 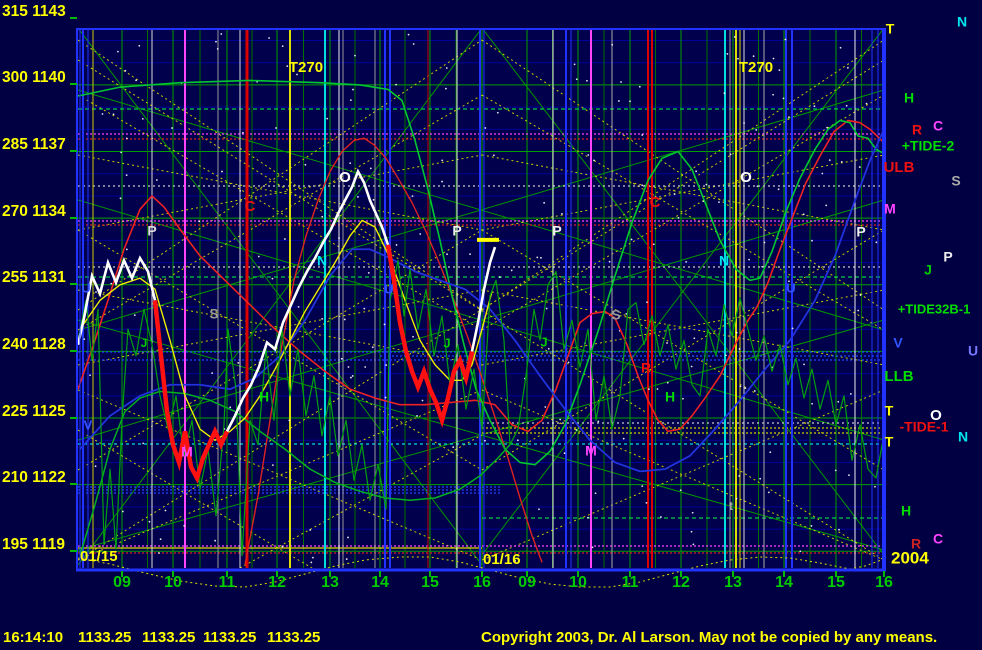 What do you see at coordinates (34, 344) in the screenshot?
I see `y-axis-label: 240 1128` at bounding box center [34, 344].